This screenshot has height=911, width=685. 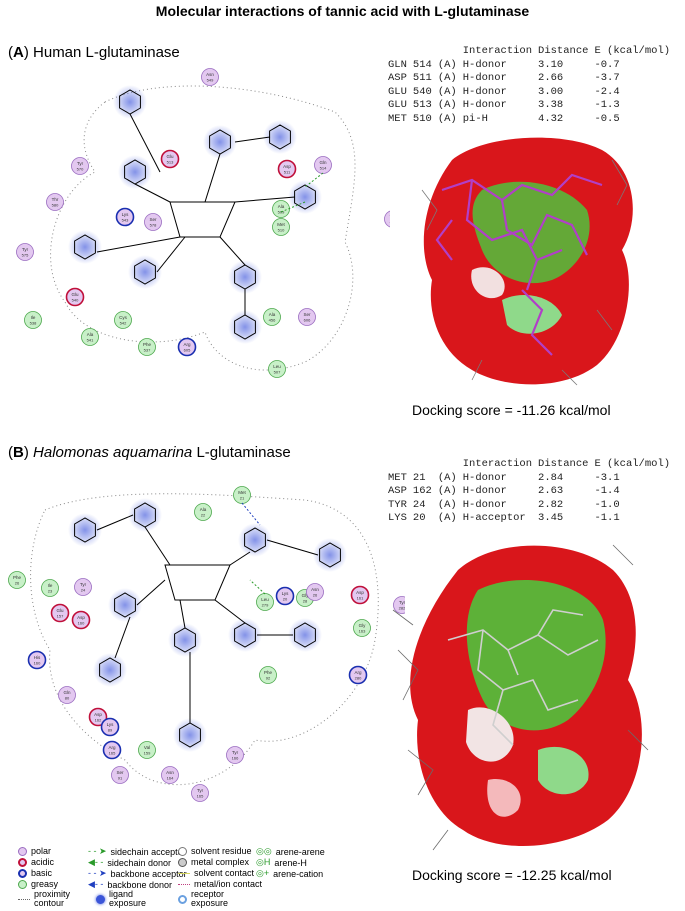 What do you see at coordinates (60, 616) in the screenshot?
I see `residue-number: 157` at bounding box center [60, 616].